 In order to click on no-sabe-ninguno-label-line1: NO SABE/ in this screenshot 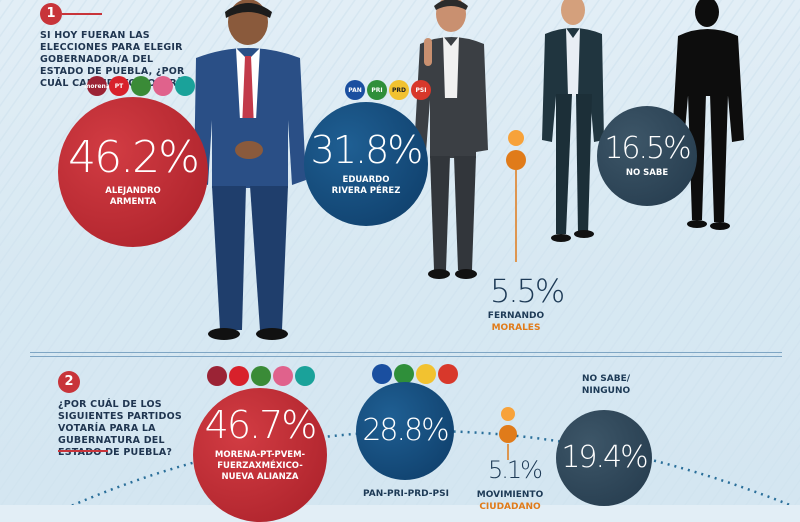, I will do `click(606, 379)`.